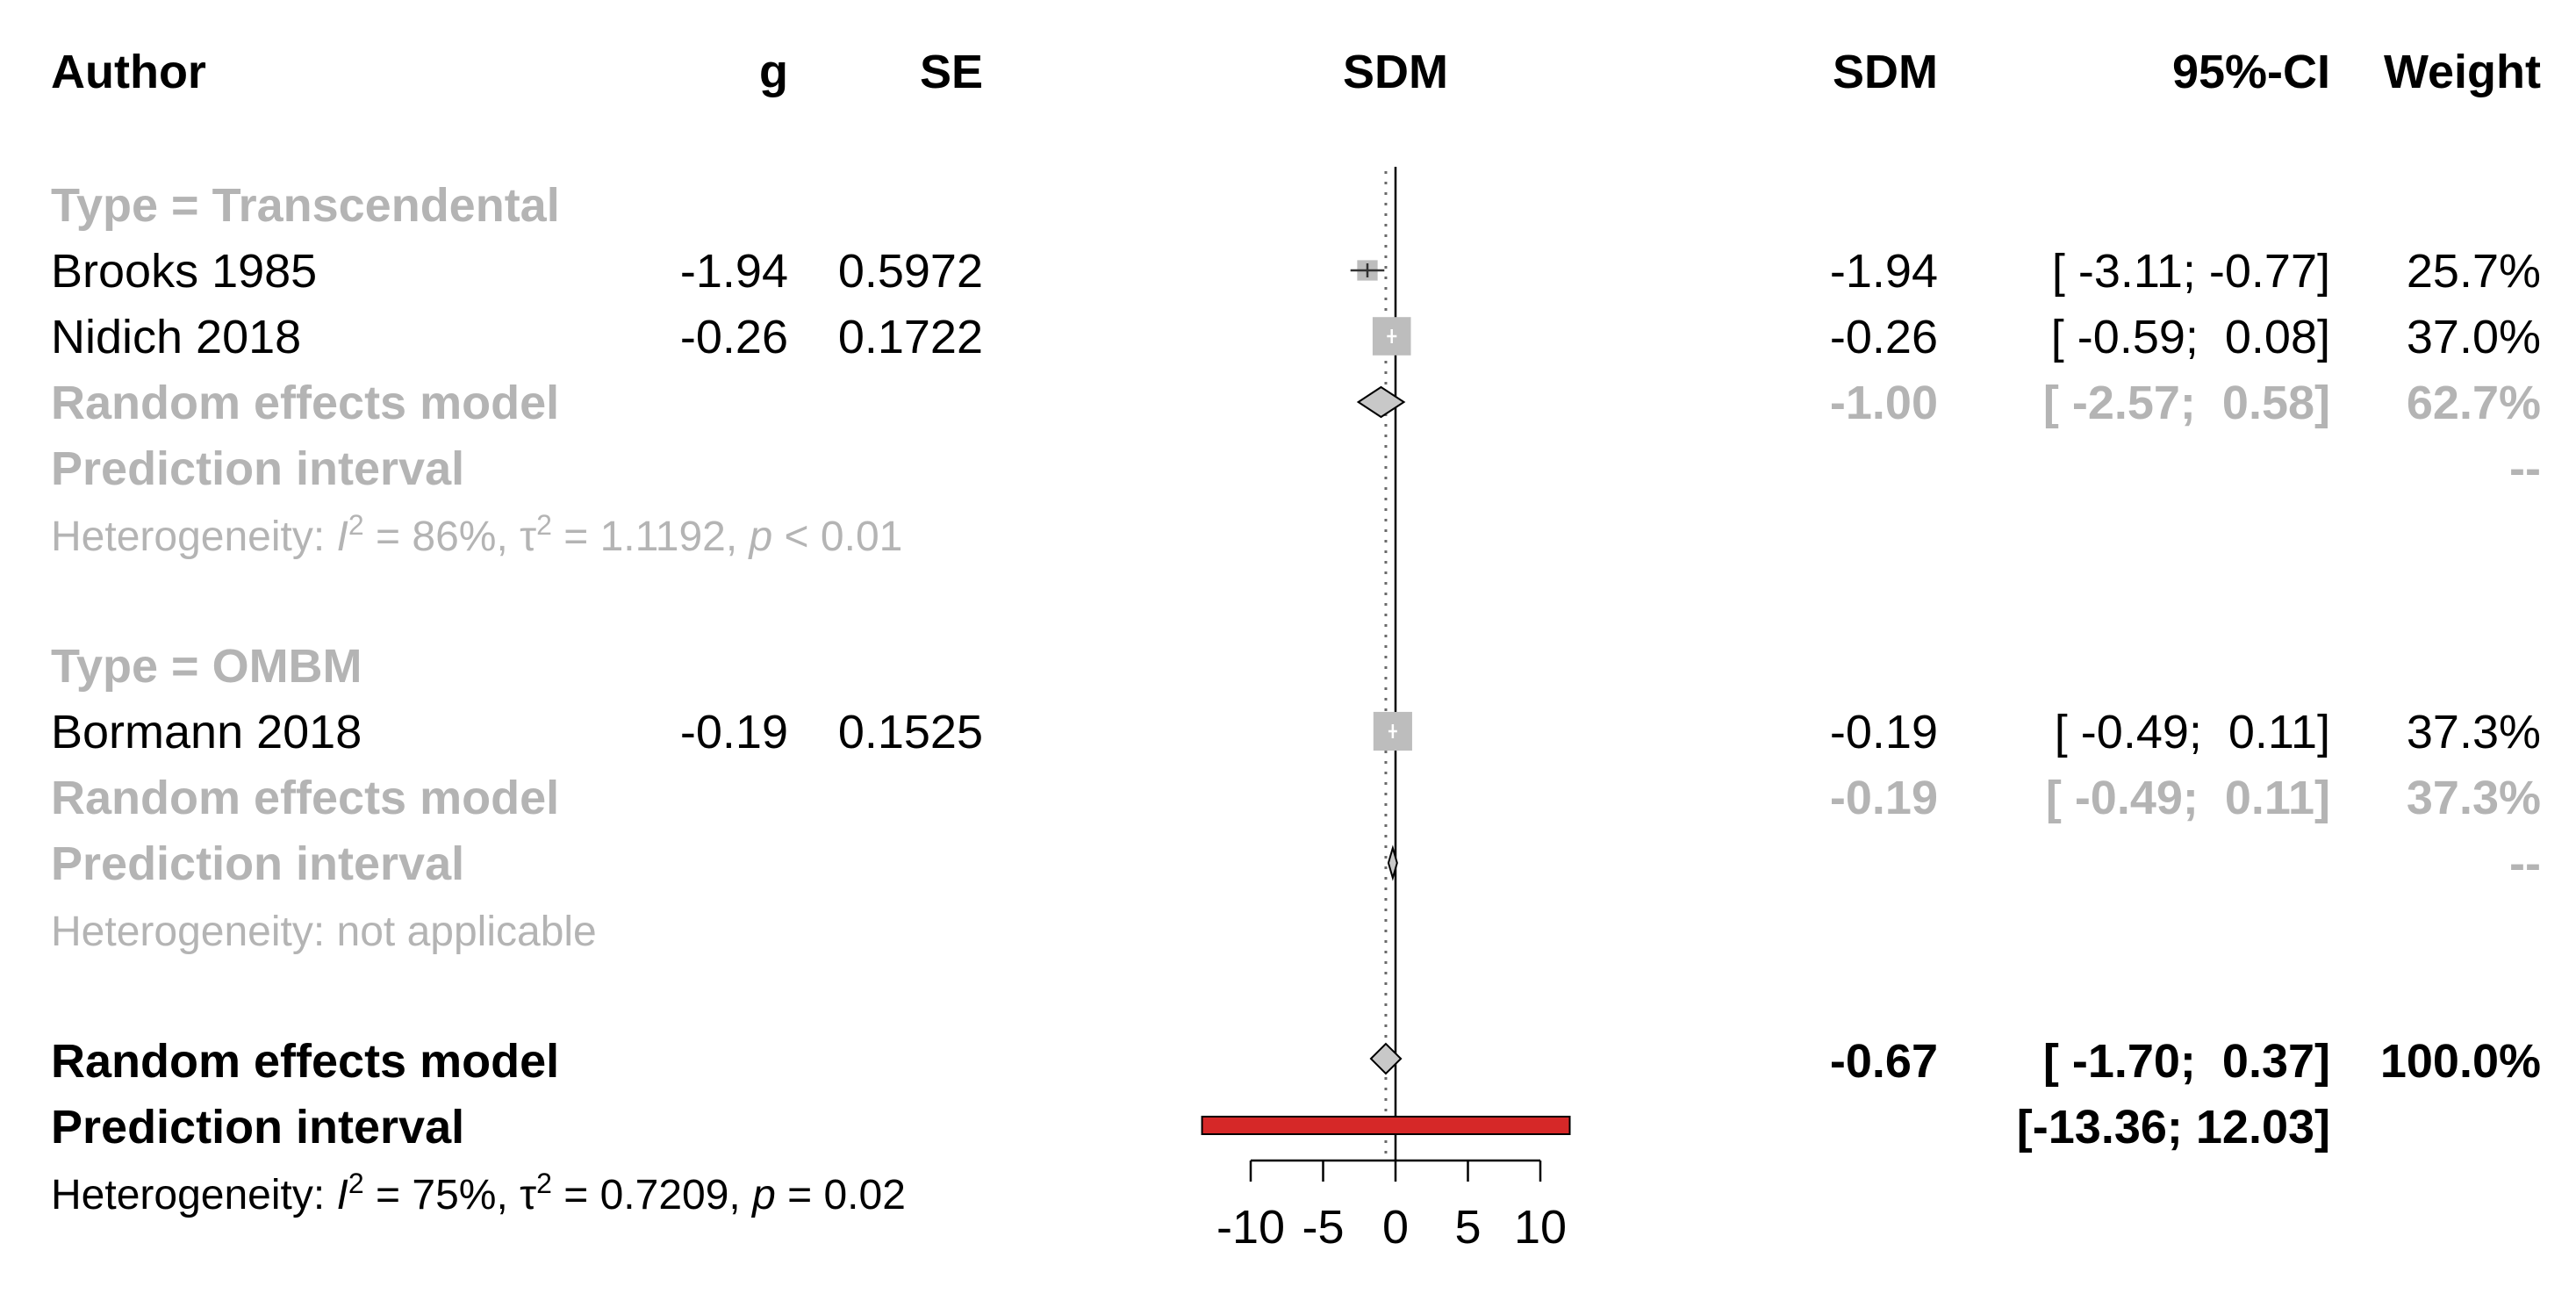 Image resolution: width=2576 pixels, height=1308 pixels. Describe the element at coordinates (2192, 732) in the screenshot. I see `study-ci: [ -0.49; 0.11]` at that location.